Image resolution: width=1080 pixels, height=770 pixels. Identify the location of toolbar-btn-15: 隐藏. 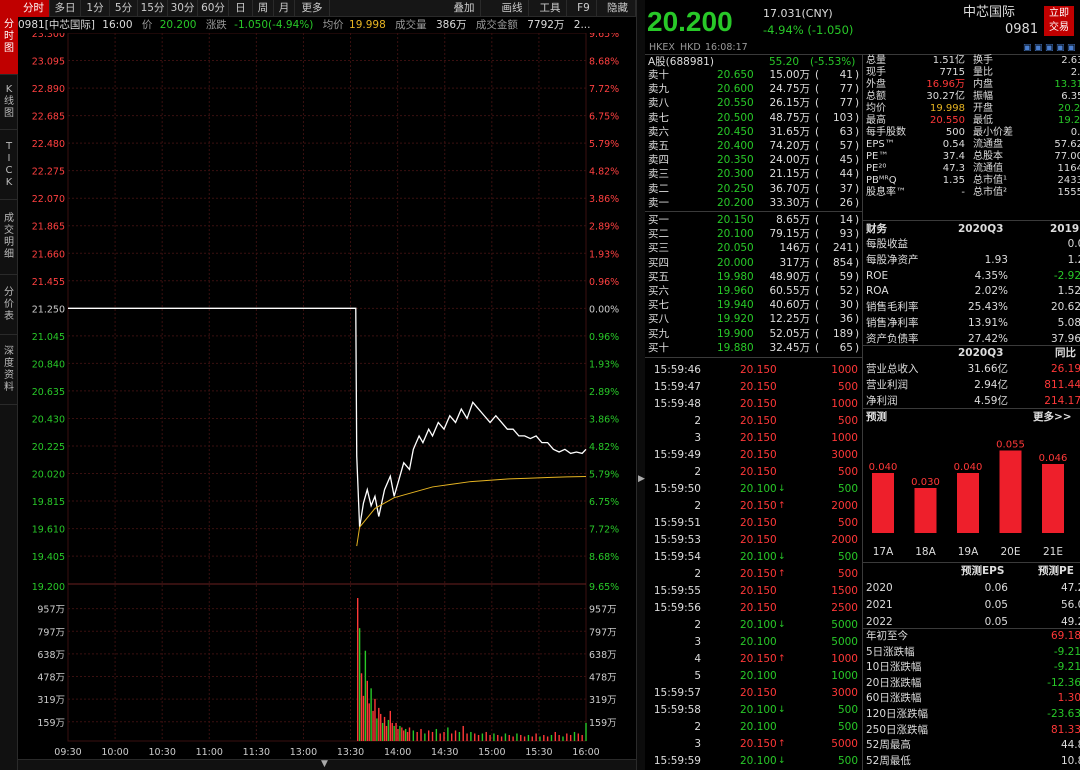
(618, 8).